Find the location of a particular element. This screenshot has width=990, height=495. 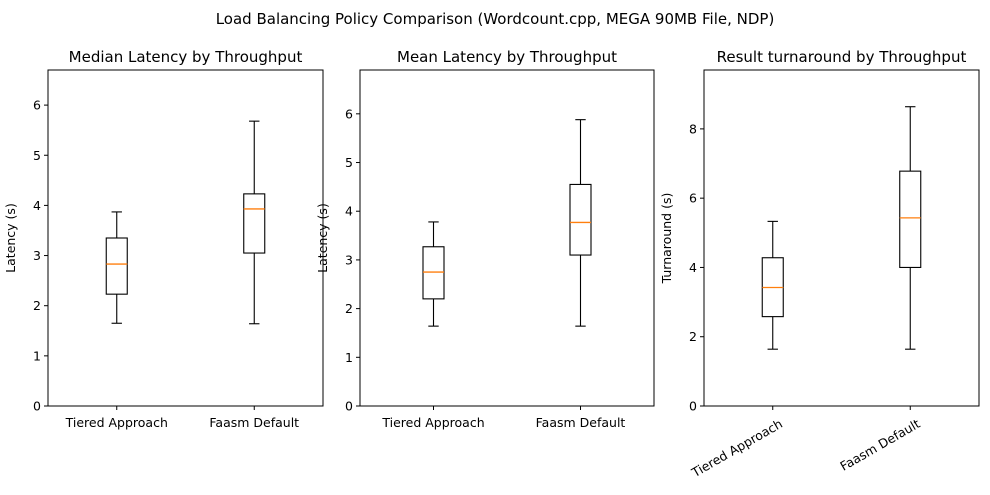

subplot-title: Median Latency by Throughput is located at coordinates (186, 57).